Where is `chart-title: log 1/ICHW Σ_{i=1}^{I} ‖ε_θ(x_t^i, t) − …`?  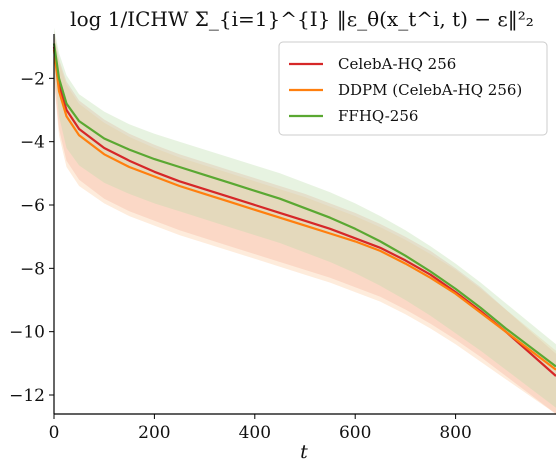
chart-title: log 1/ICHW Σ_{i=1}^{I} ‖ε_θ(x_t^i, t) − … is located at coordinates (302, 19).